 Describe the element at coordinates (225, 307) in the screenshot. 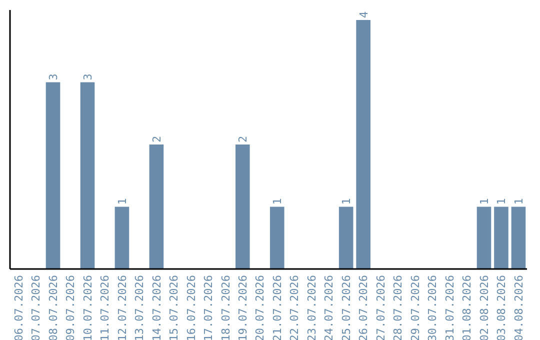

I see `x-tick-label: 18.07.2026` at that location.